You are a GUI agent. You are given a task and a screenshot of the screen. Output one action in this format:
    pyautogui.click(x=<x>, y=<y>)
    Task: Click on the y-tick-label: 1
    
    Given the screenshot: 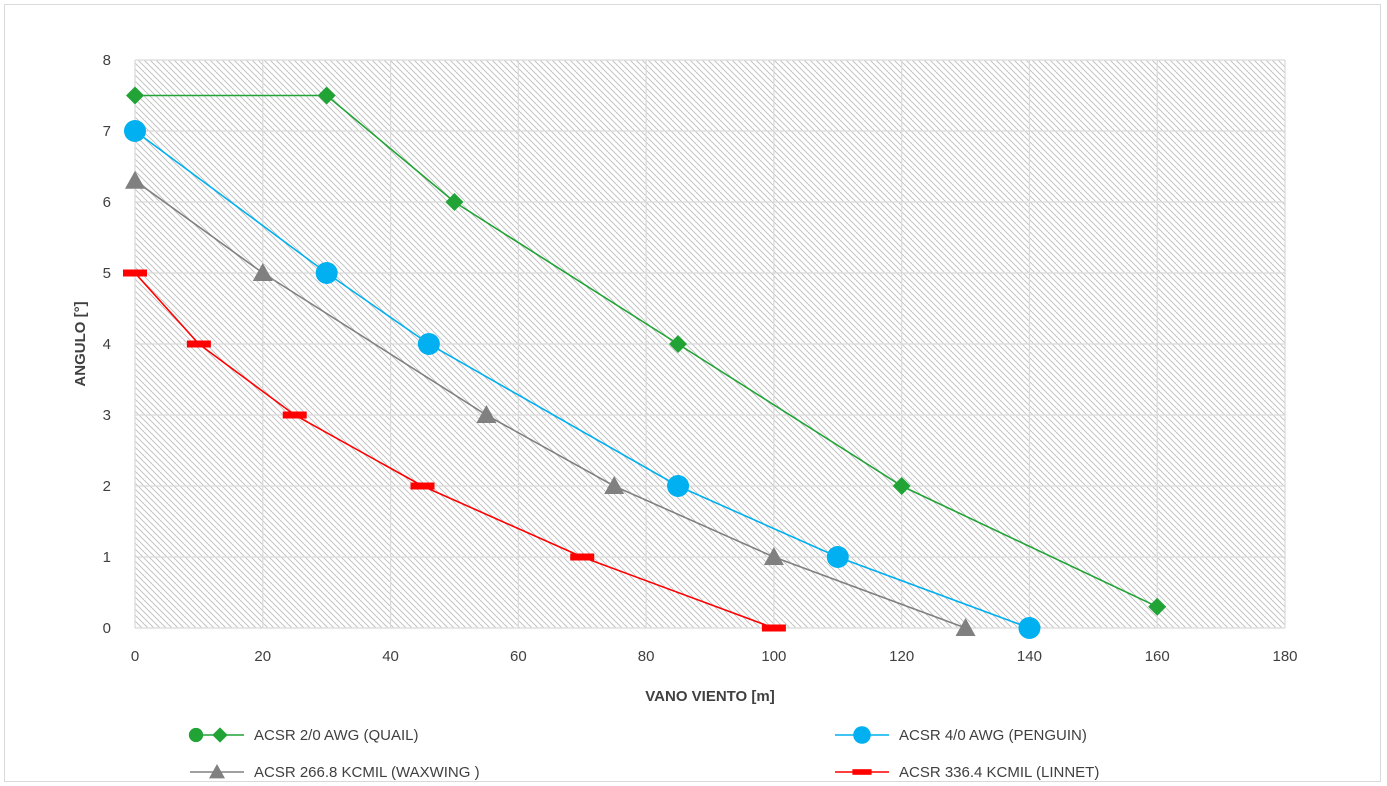 What is the action you would take?
    pyautogui.click(x=107, y=557)
    